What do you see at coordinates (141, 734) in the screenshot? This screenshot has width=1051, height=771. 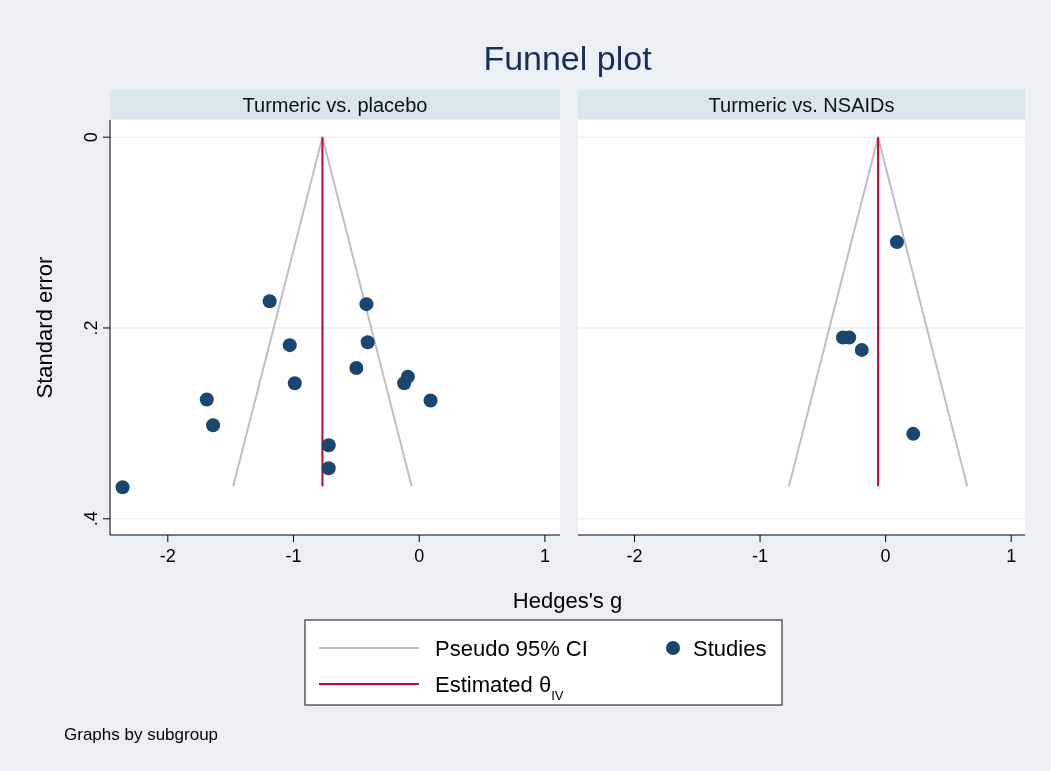 I see `text: Graphs by subgroup` at bounding box center [141, 734].